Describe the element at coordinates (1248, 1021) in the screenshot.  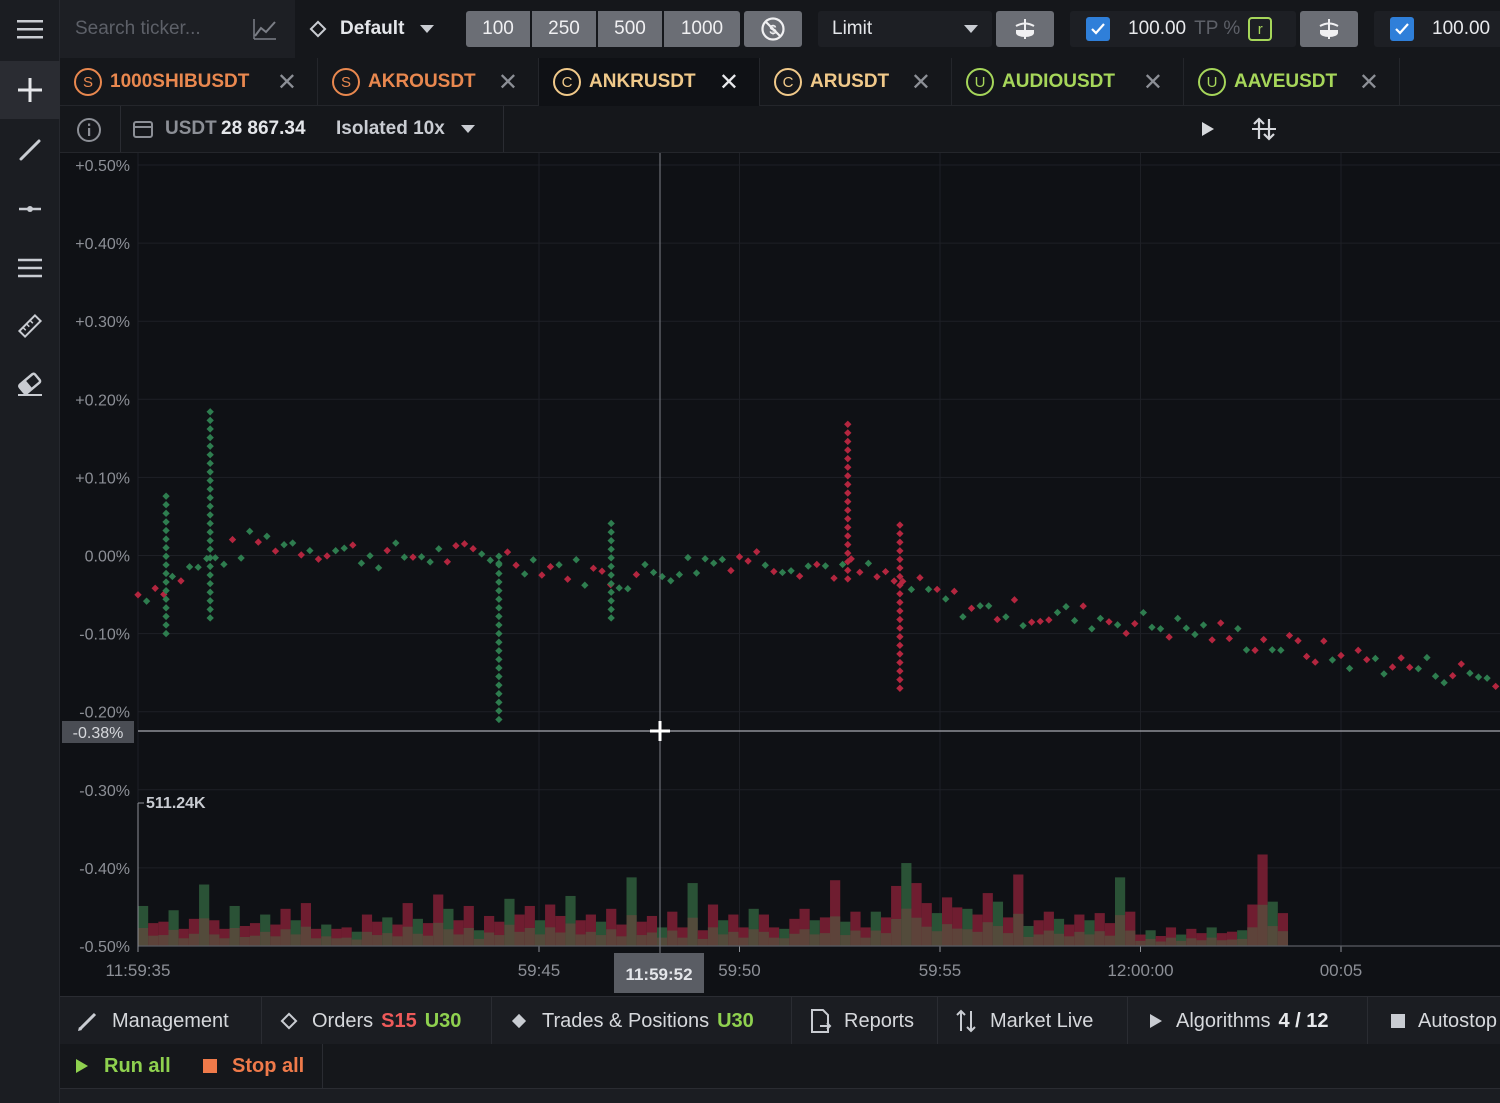
I see `tab-algorithms: Algorithms 4 / 12` at that location.